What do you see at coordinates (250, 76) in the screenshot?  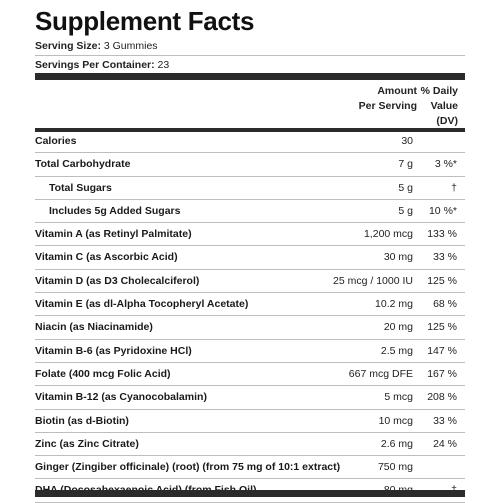 I see `thick-divider` at bounding box center [250, 76].